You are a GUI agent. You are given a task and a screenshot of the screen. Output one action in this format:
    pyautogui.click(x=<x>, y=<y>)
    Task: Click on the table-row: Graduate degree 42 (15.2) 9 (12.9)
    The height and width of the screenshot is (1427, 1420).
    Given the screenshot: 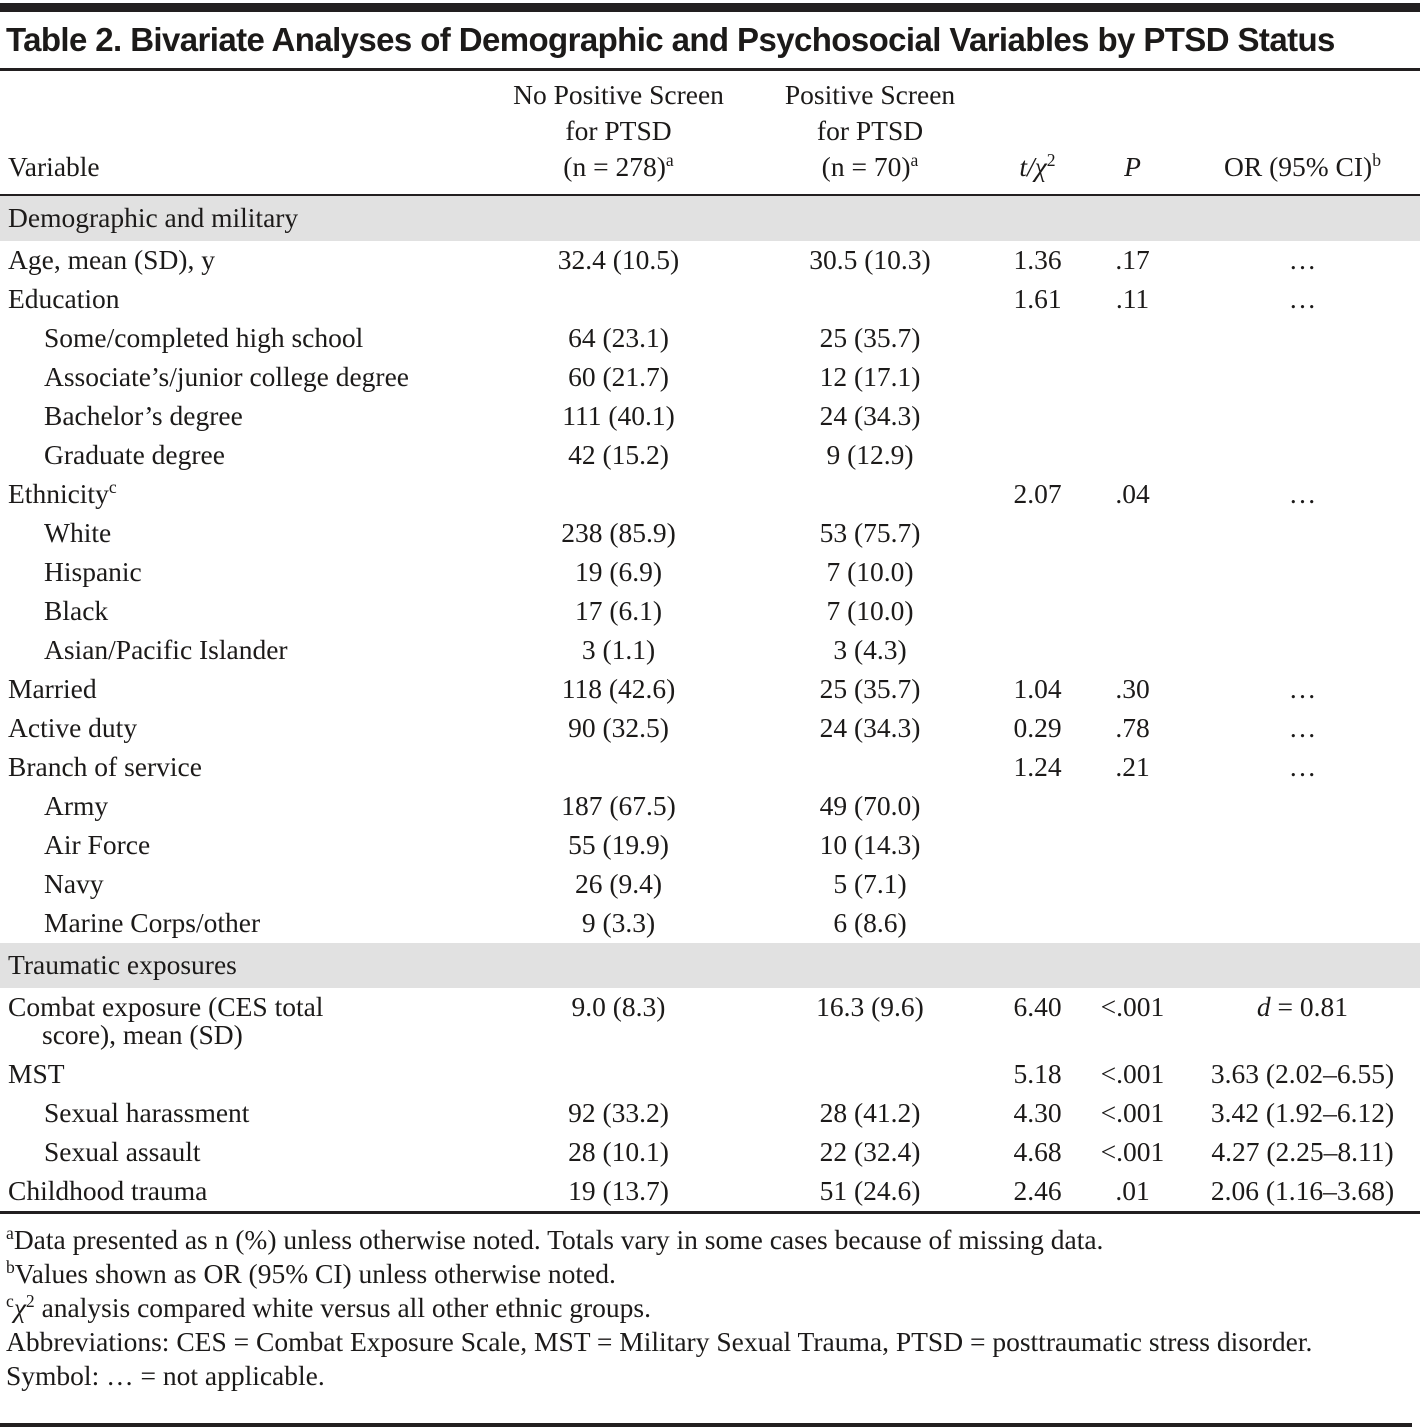 What is the action you would take?
    pyautogui.click(x=710, y=455)
    